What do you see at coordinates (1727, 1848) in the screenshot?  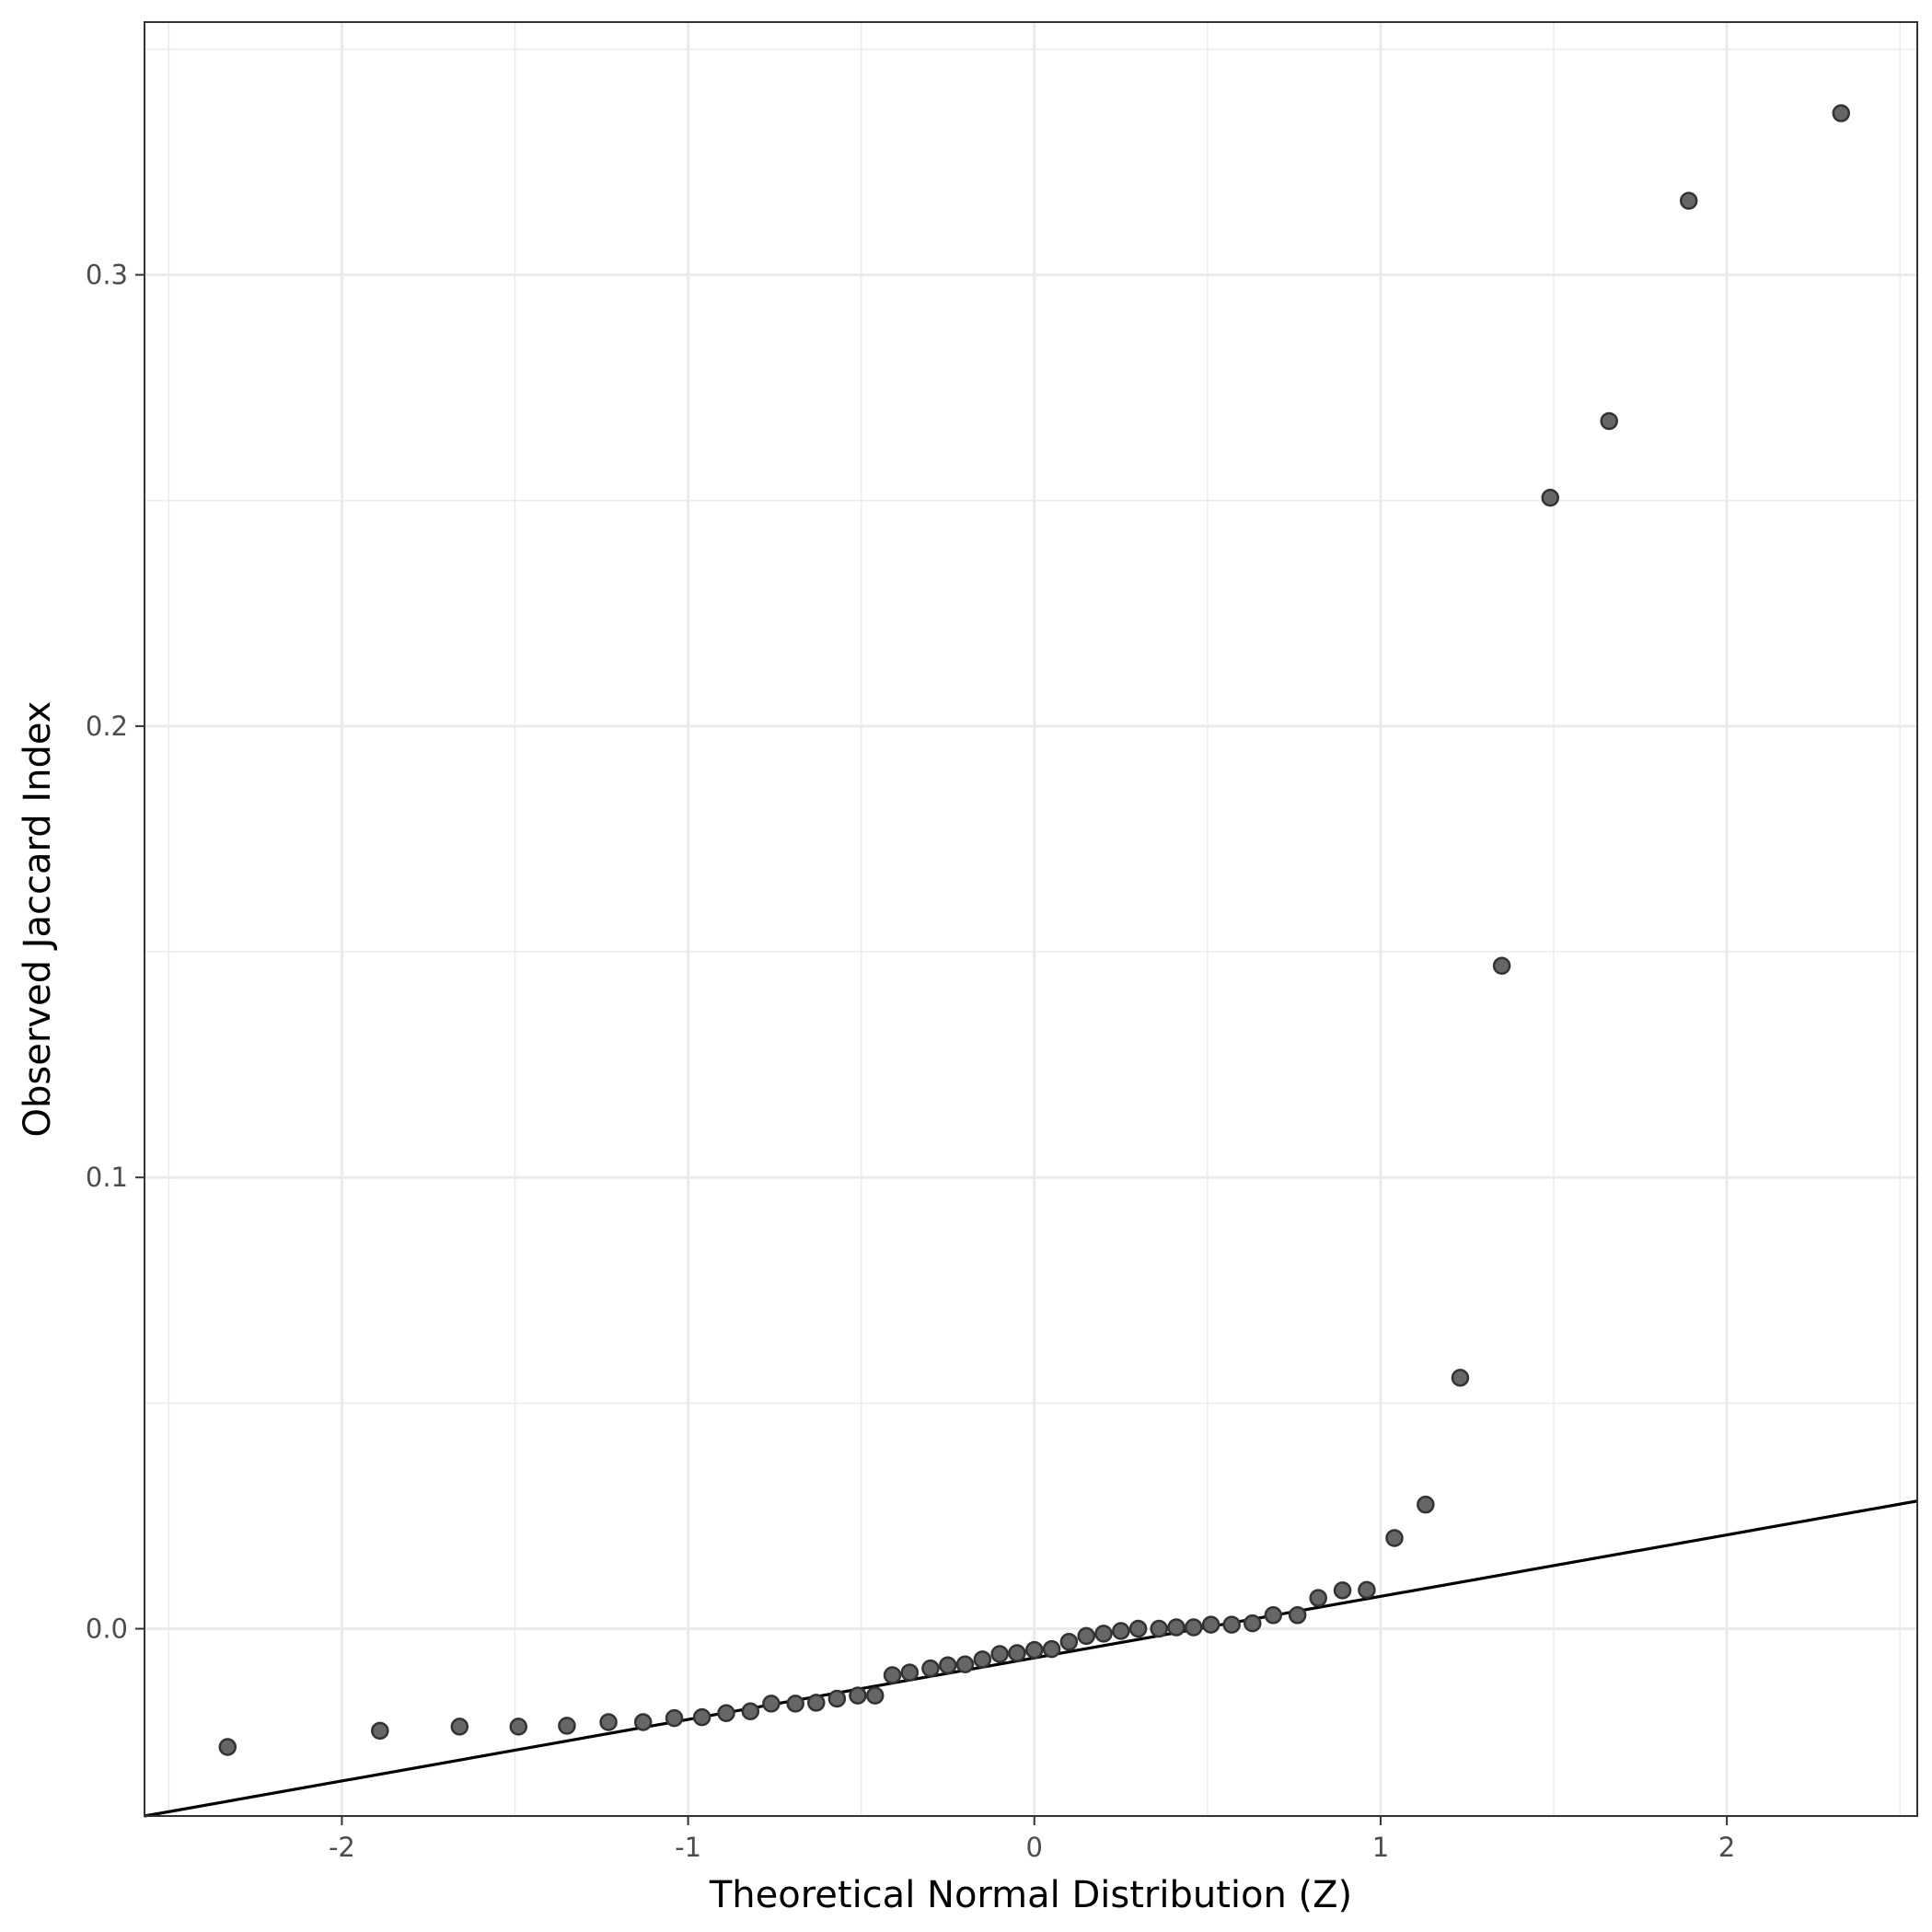 I see `x-tick-label: 2` at bounding box center [1727, 1848].